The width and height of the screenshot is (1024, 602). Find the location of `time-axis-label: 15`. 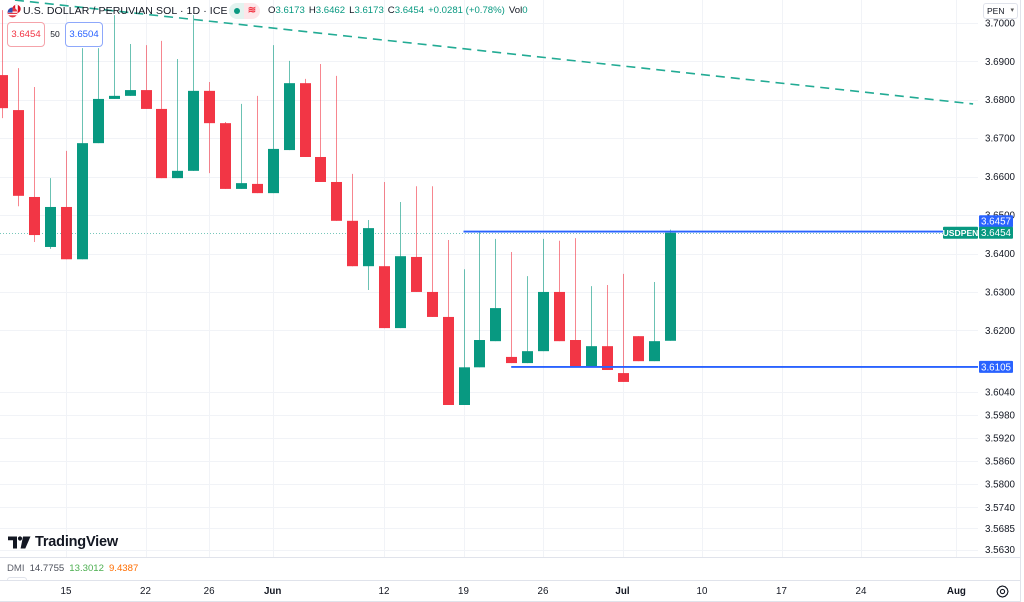

time-axis-label: 15 is located at coordinates (66, 591).